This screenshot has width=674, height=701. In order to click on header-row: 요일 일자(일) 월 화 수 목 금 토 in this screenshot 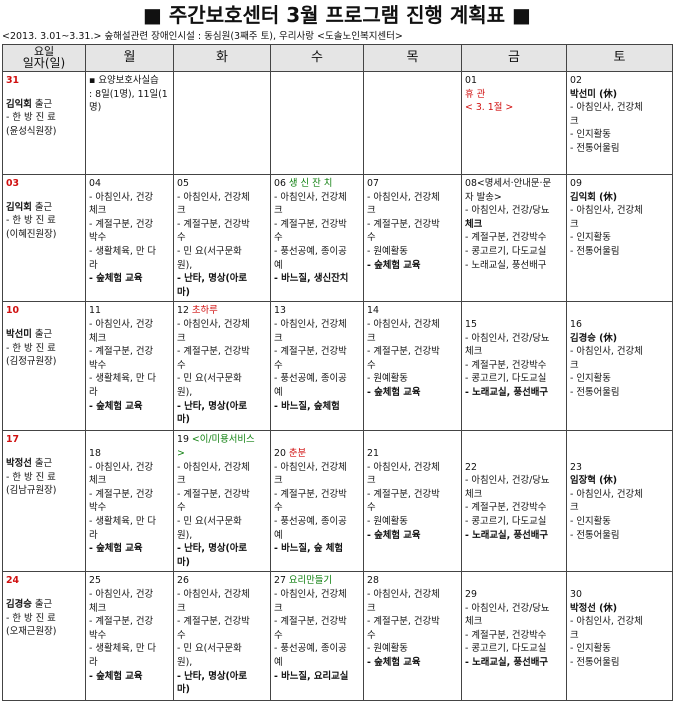, I will do `click(337, 58)`.